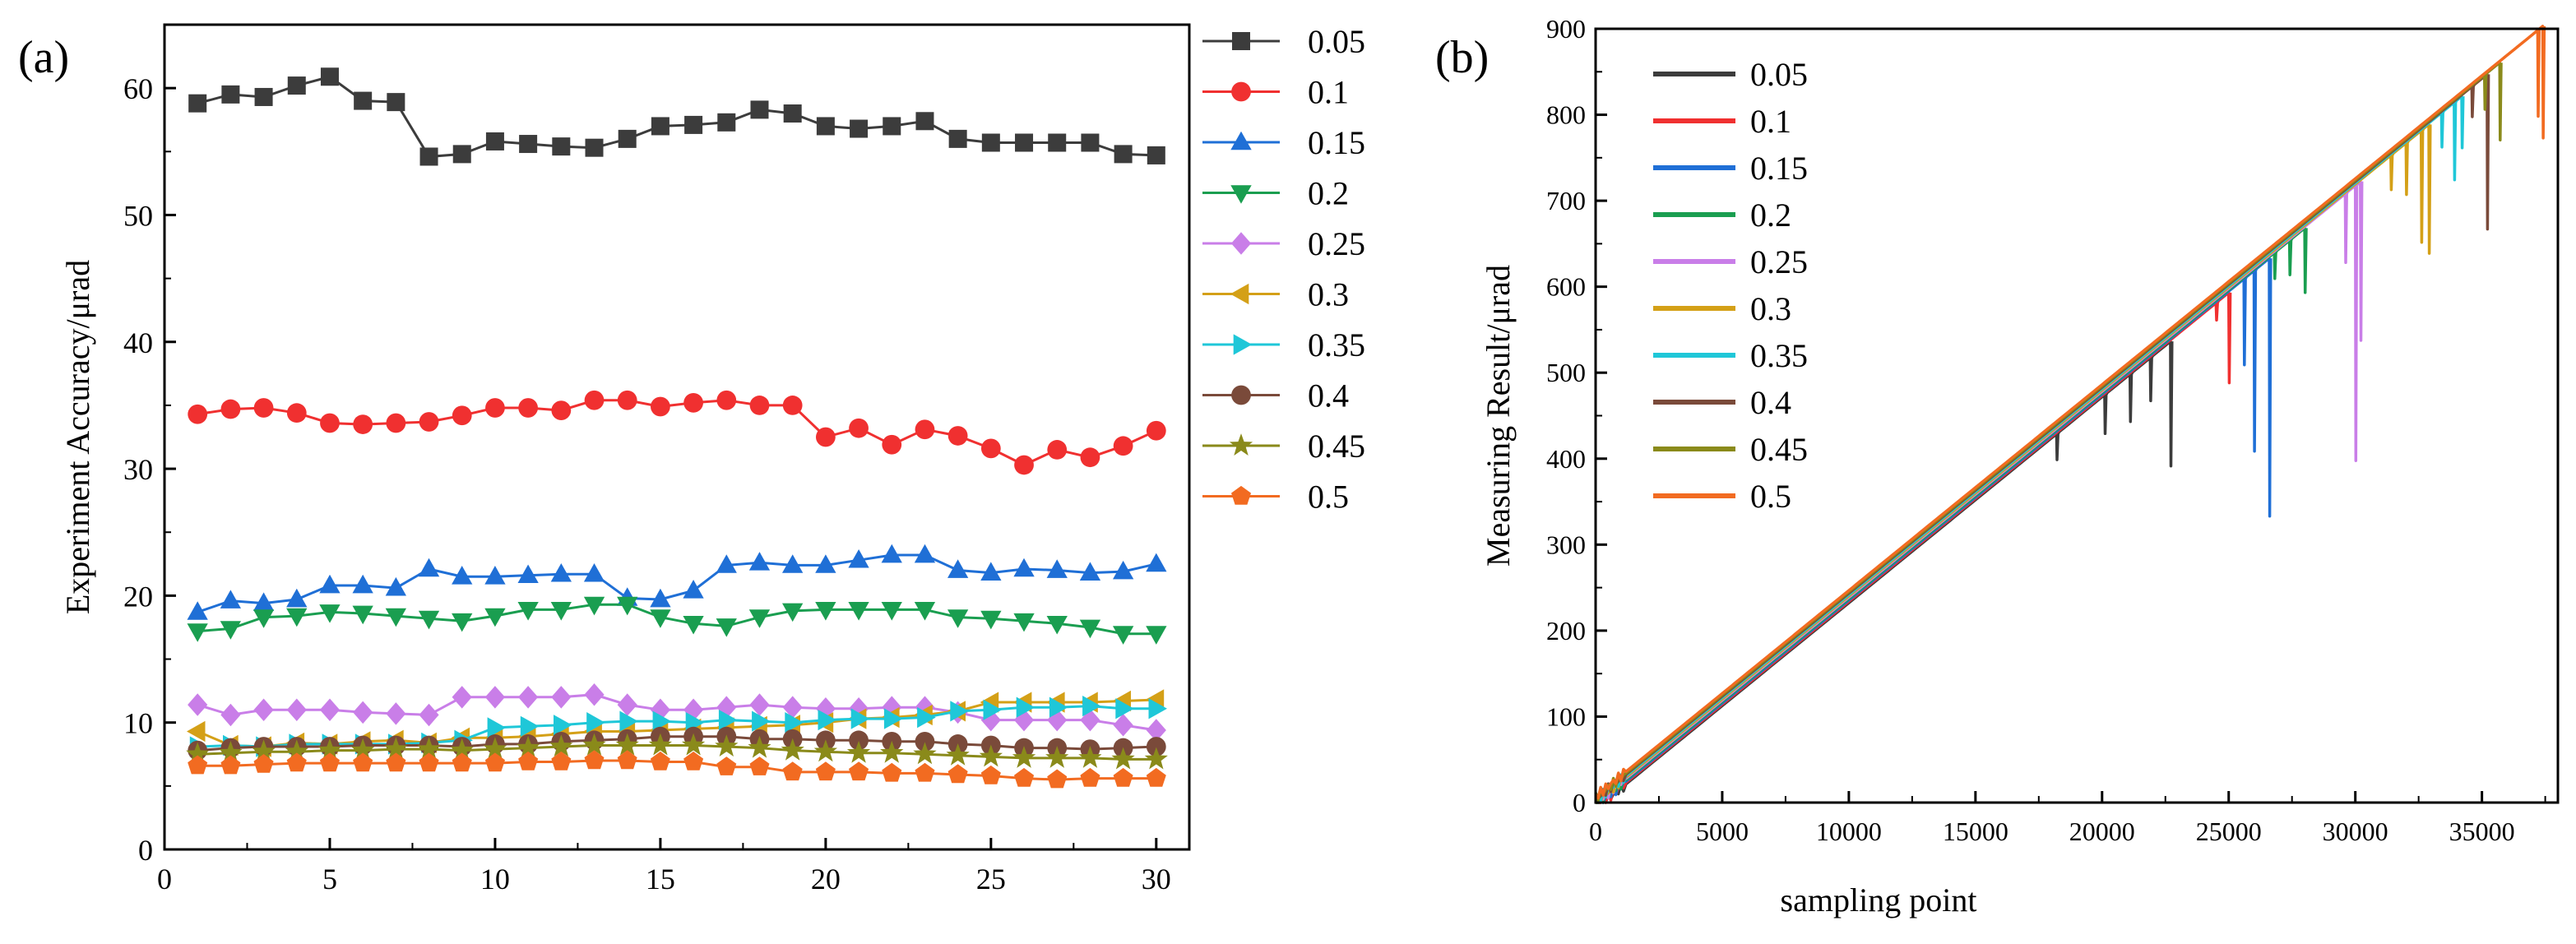 This screenshot has height=944, width=2576. Describe the element at coordinates (1157, 879) in the screenshot. I see `x-tick-label: 30` at that location.